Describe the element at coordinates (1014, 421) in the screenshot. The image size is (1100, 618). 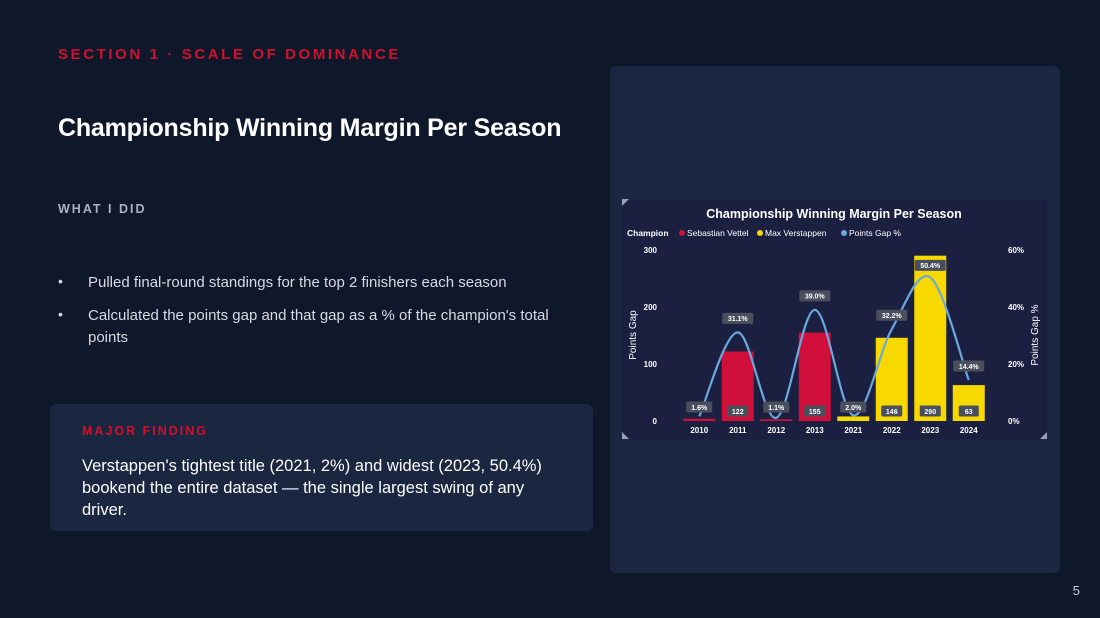
I see `y2-tick-label: 0%` at that location.